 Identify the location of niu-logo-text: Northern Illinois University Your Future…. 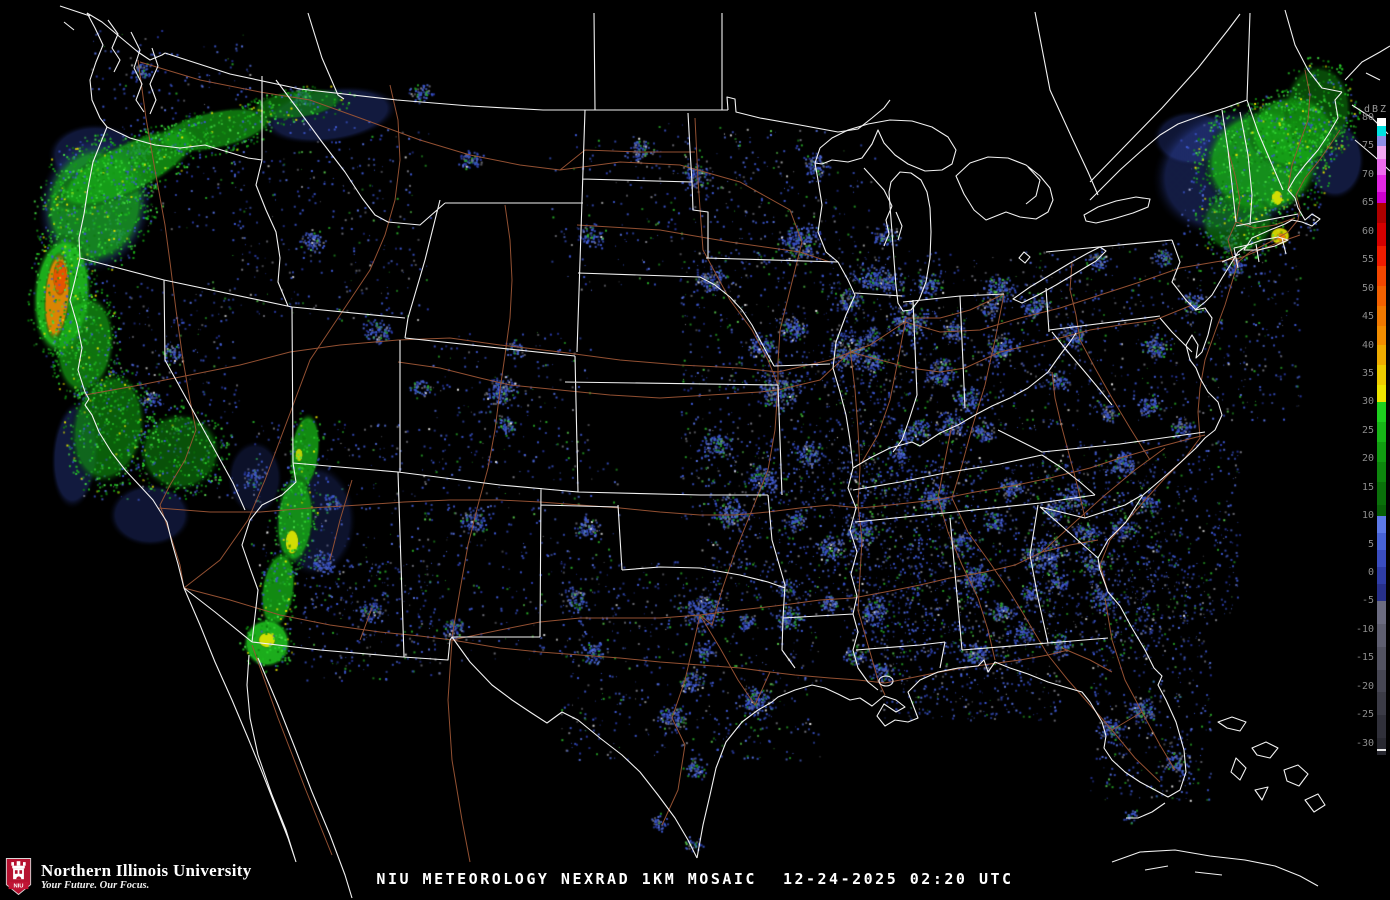
(146, 876).